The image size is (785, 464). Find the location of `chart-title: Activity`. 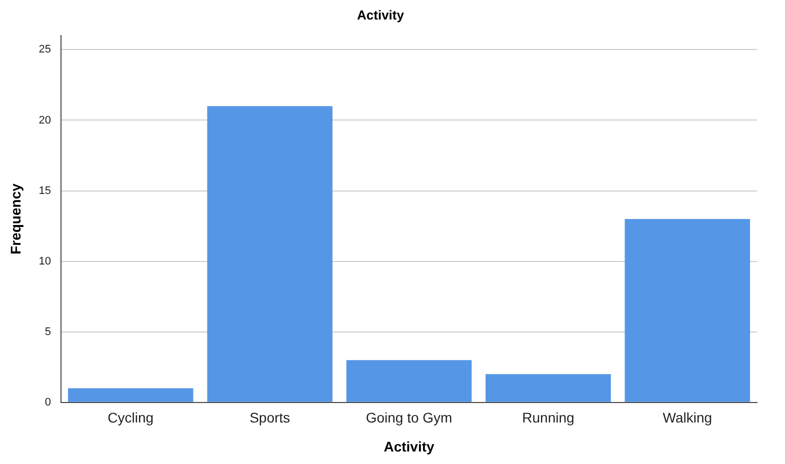

chart-title: Activity is located at coordinates (381, 14).